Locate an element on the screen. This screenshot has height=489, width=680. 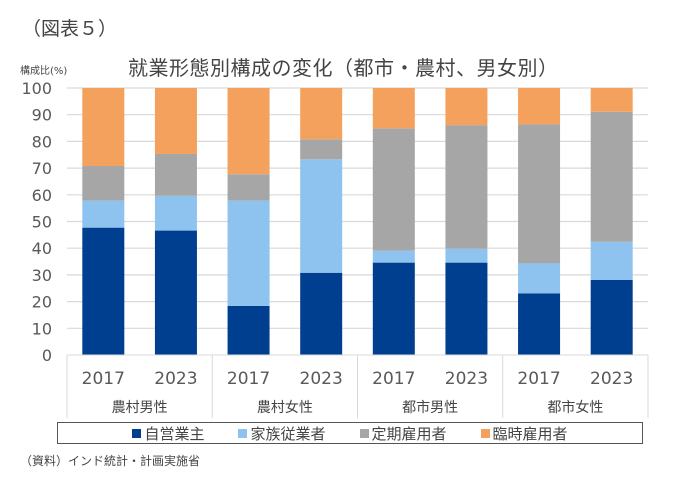
y-tick-labels: 0 10 20 30 40 50 60 70 80 90 100 is located at coordinates (36, 222).